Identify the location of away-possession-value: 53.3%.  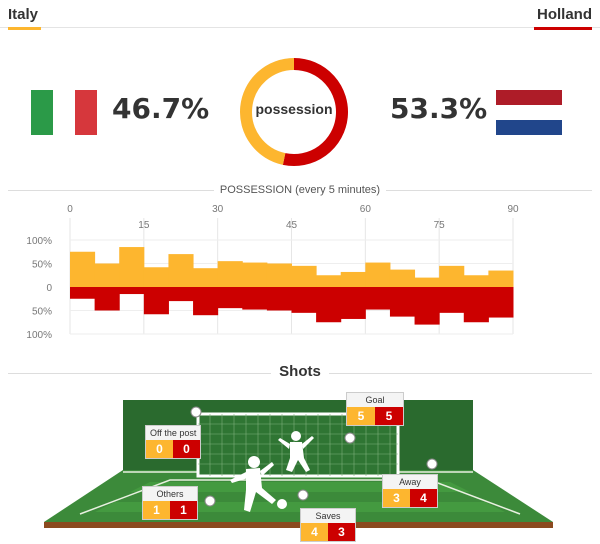
(439, 108).